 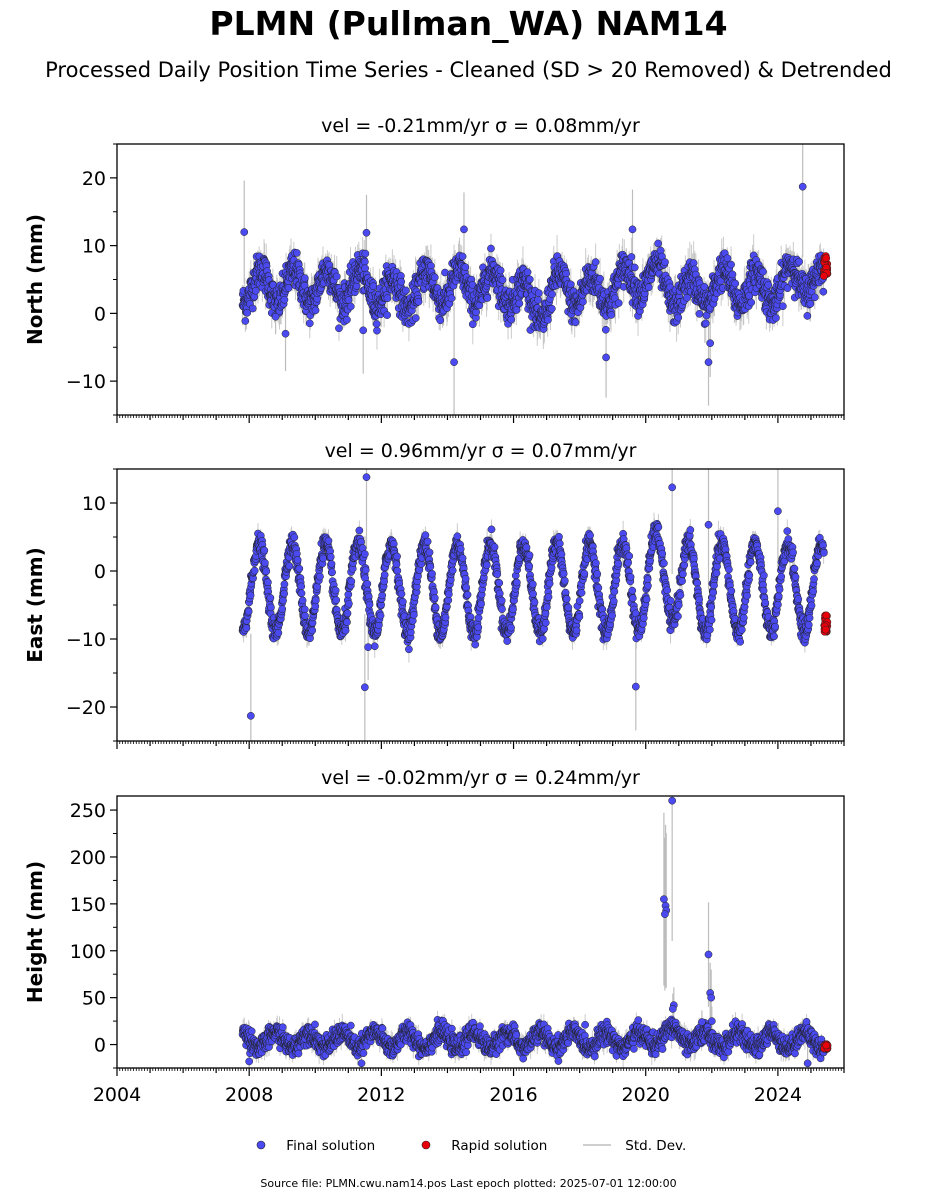 I want to click on chart-title: PLMN (Pullman_WA) NAM14, so click(x=468, y=23).